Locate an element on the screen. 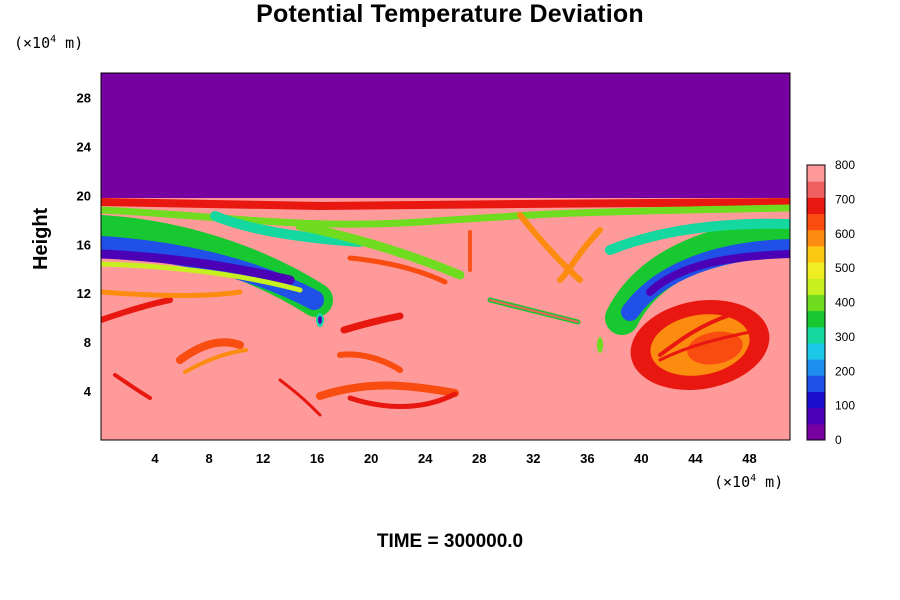 The image size is (900, 600). x-tick-label: 40 is located at coordinates (641, 458).